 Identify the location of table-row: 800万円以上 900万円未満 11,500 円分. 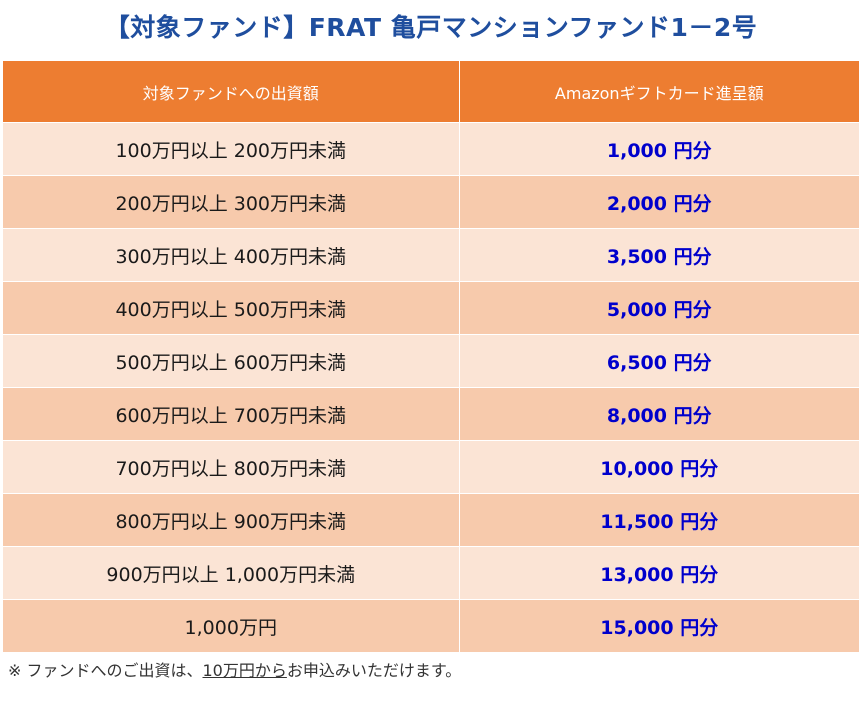
(431, 520).